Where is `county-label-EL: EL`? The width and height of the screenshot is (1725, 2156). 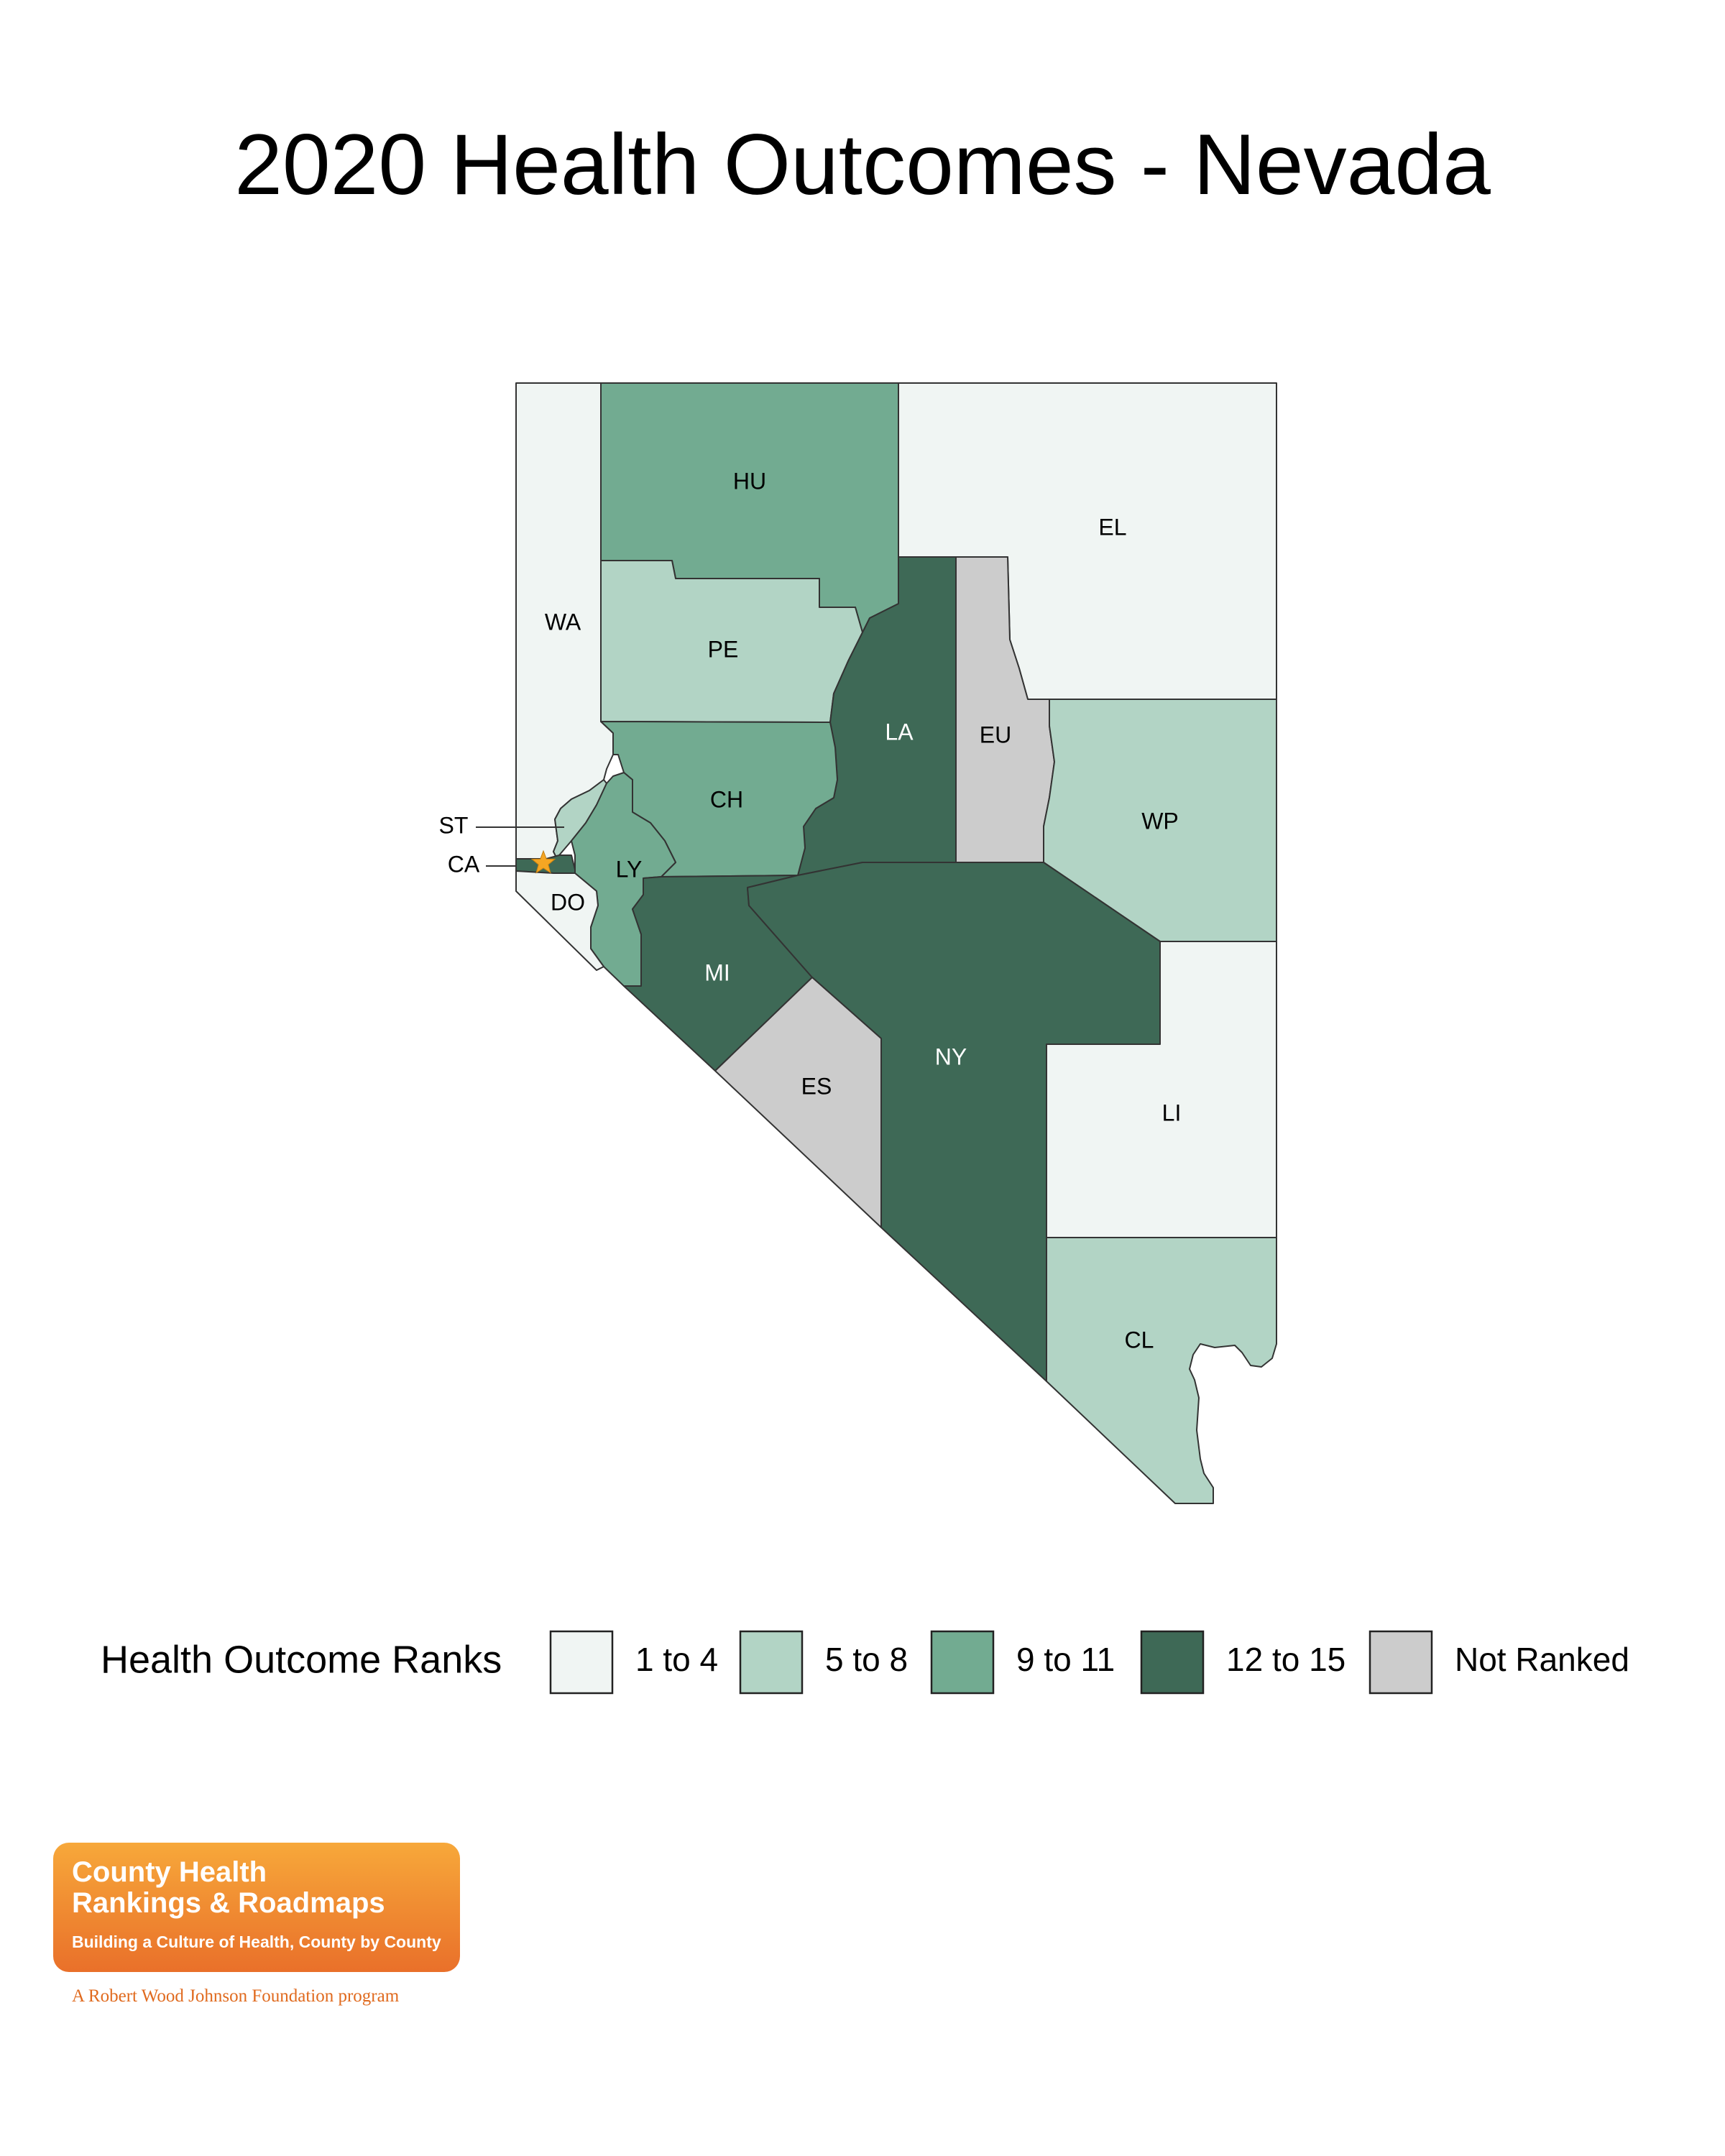
county-label-EL: EL is located at coordinates (1112, 527).